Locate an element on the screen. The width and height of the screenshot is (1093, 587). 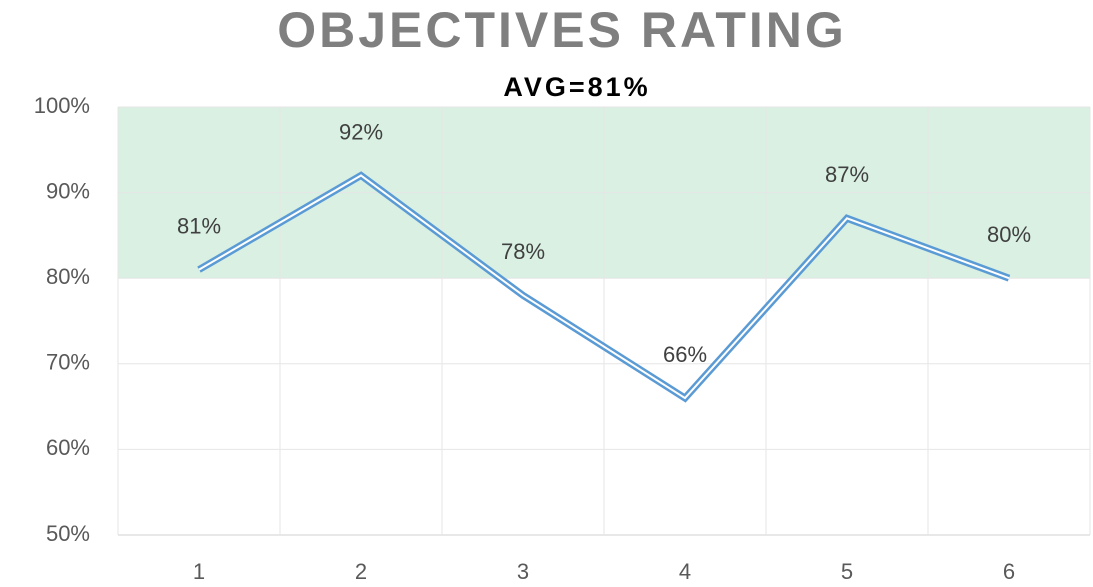
chart-subtitle: AVG=81% is located at coordinates (576, 87).